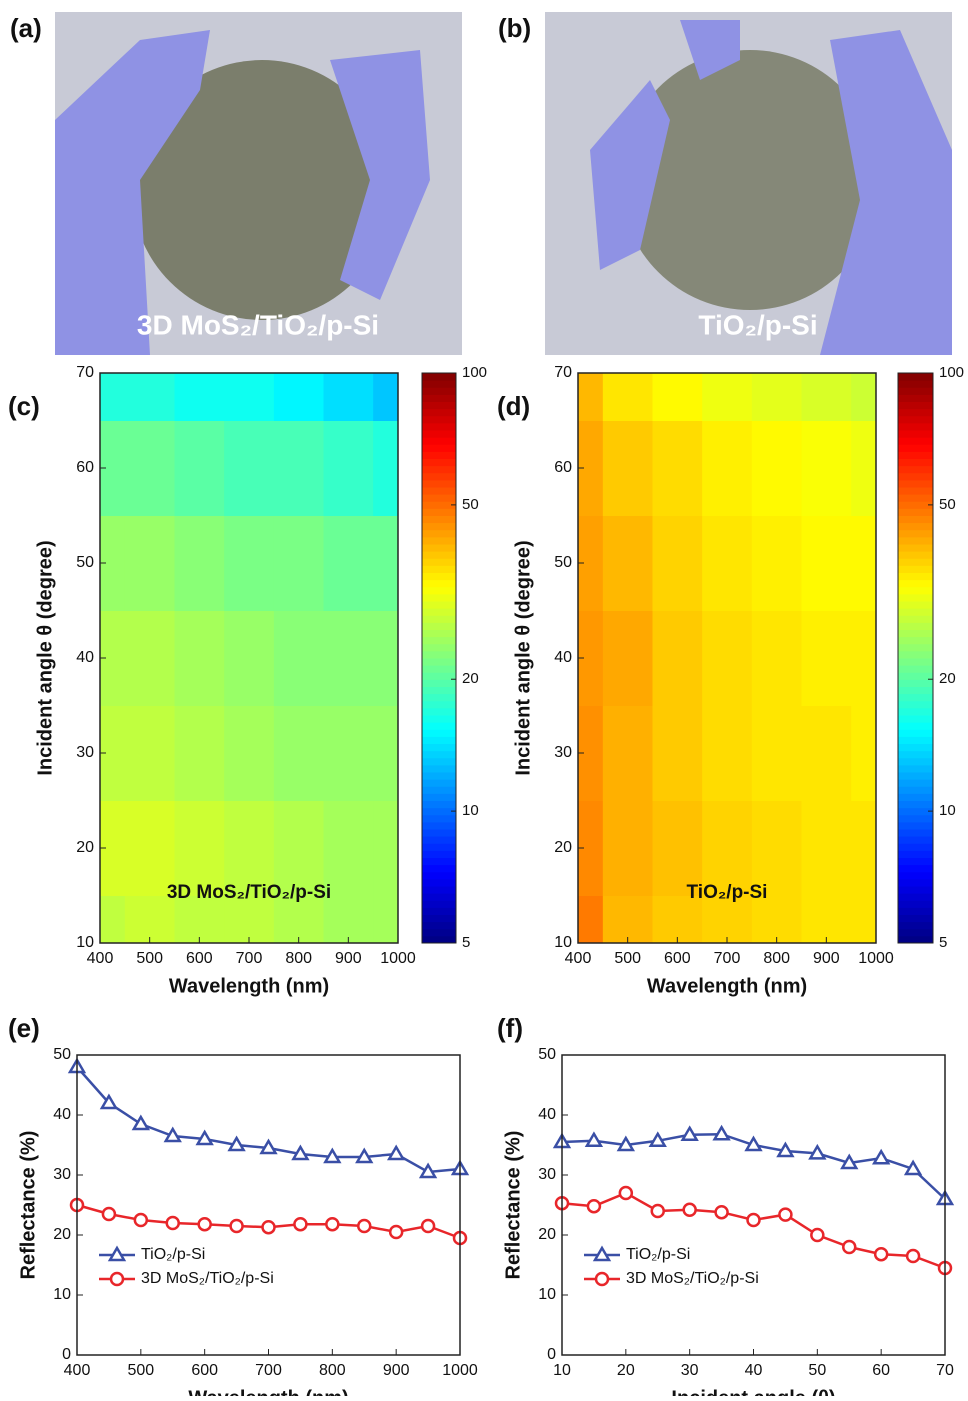 This screenshot has width=968, height=1401. I want to click on y-axis-label: Reflectance (%), so click(28, 1205).